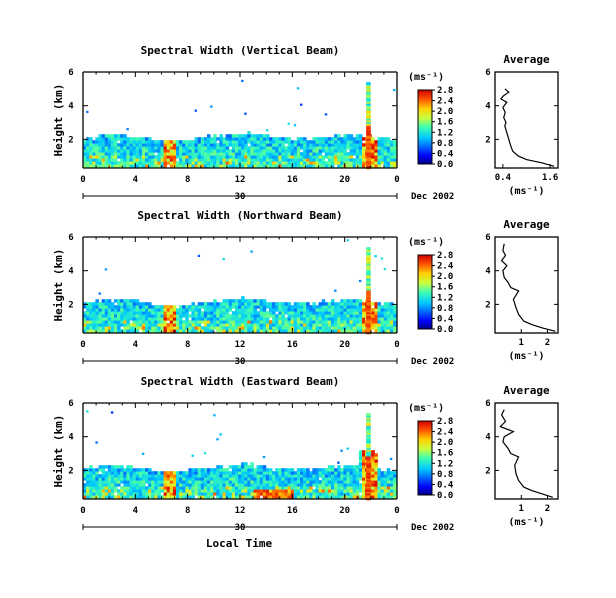  What do you see at coordinates (526, 285) in the screenshot?
I see `average-frame` at bounding box center [526, 285].